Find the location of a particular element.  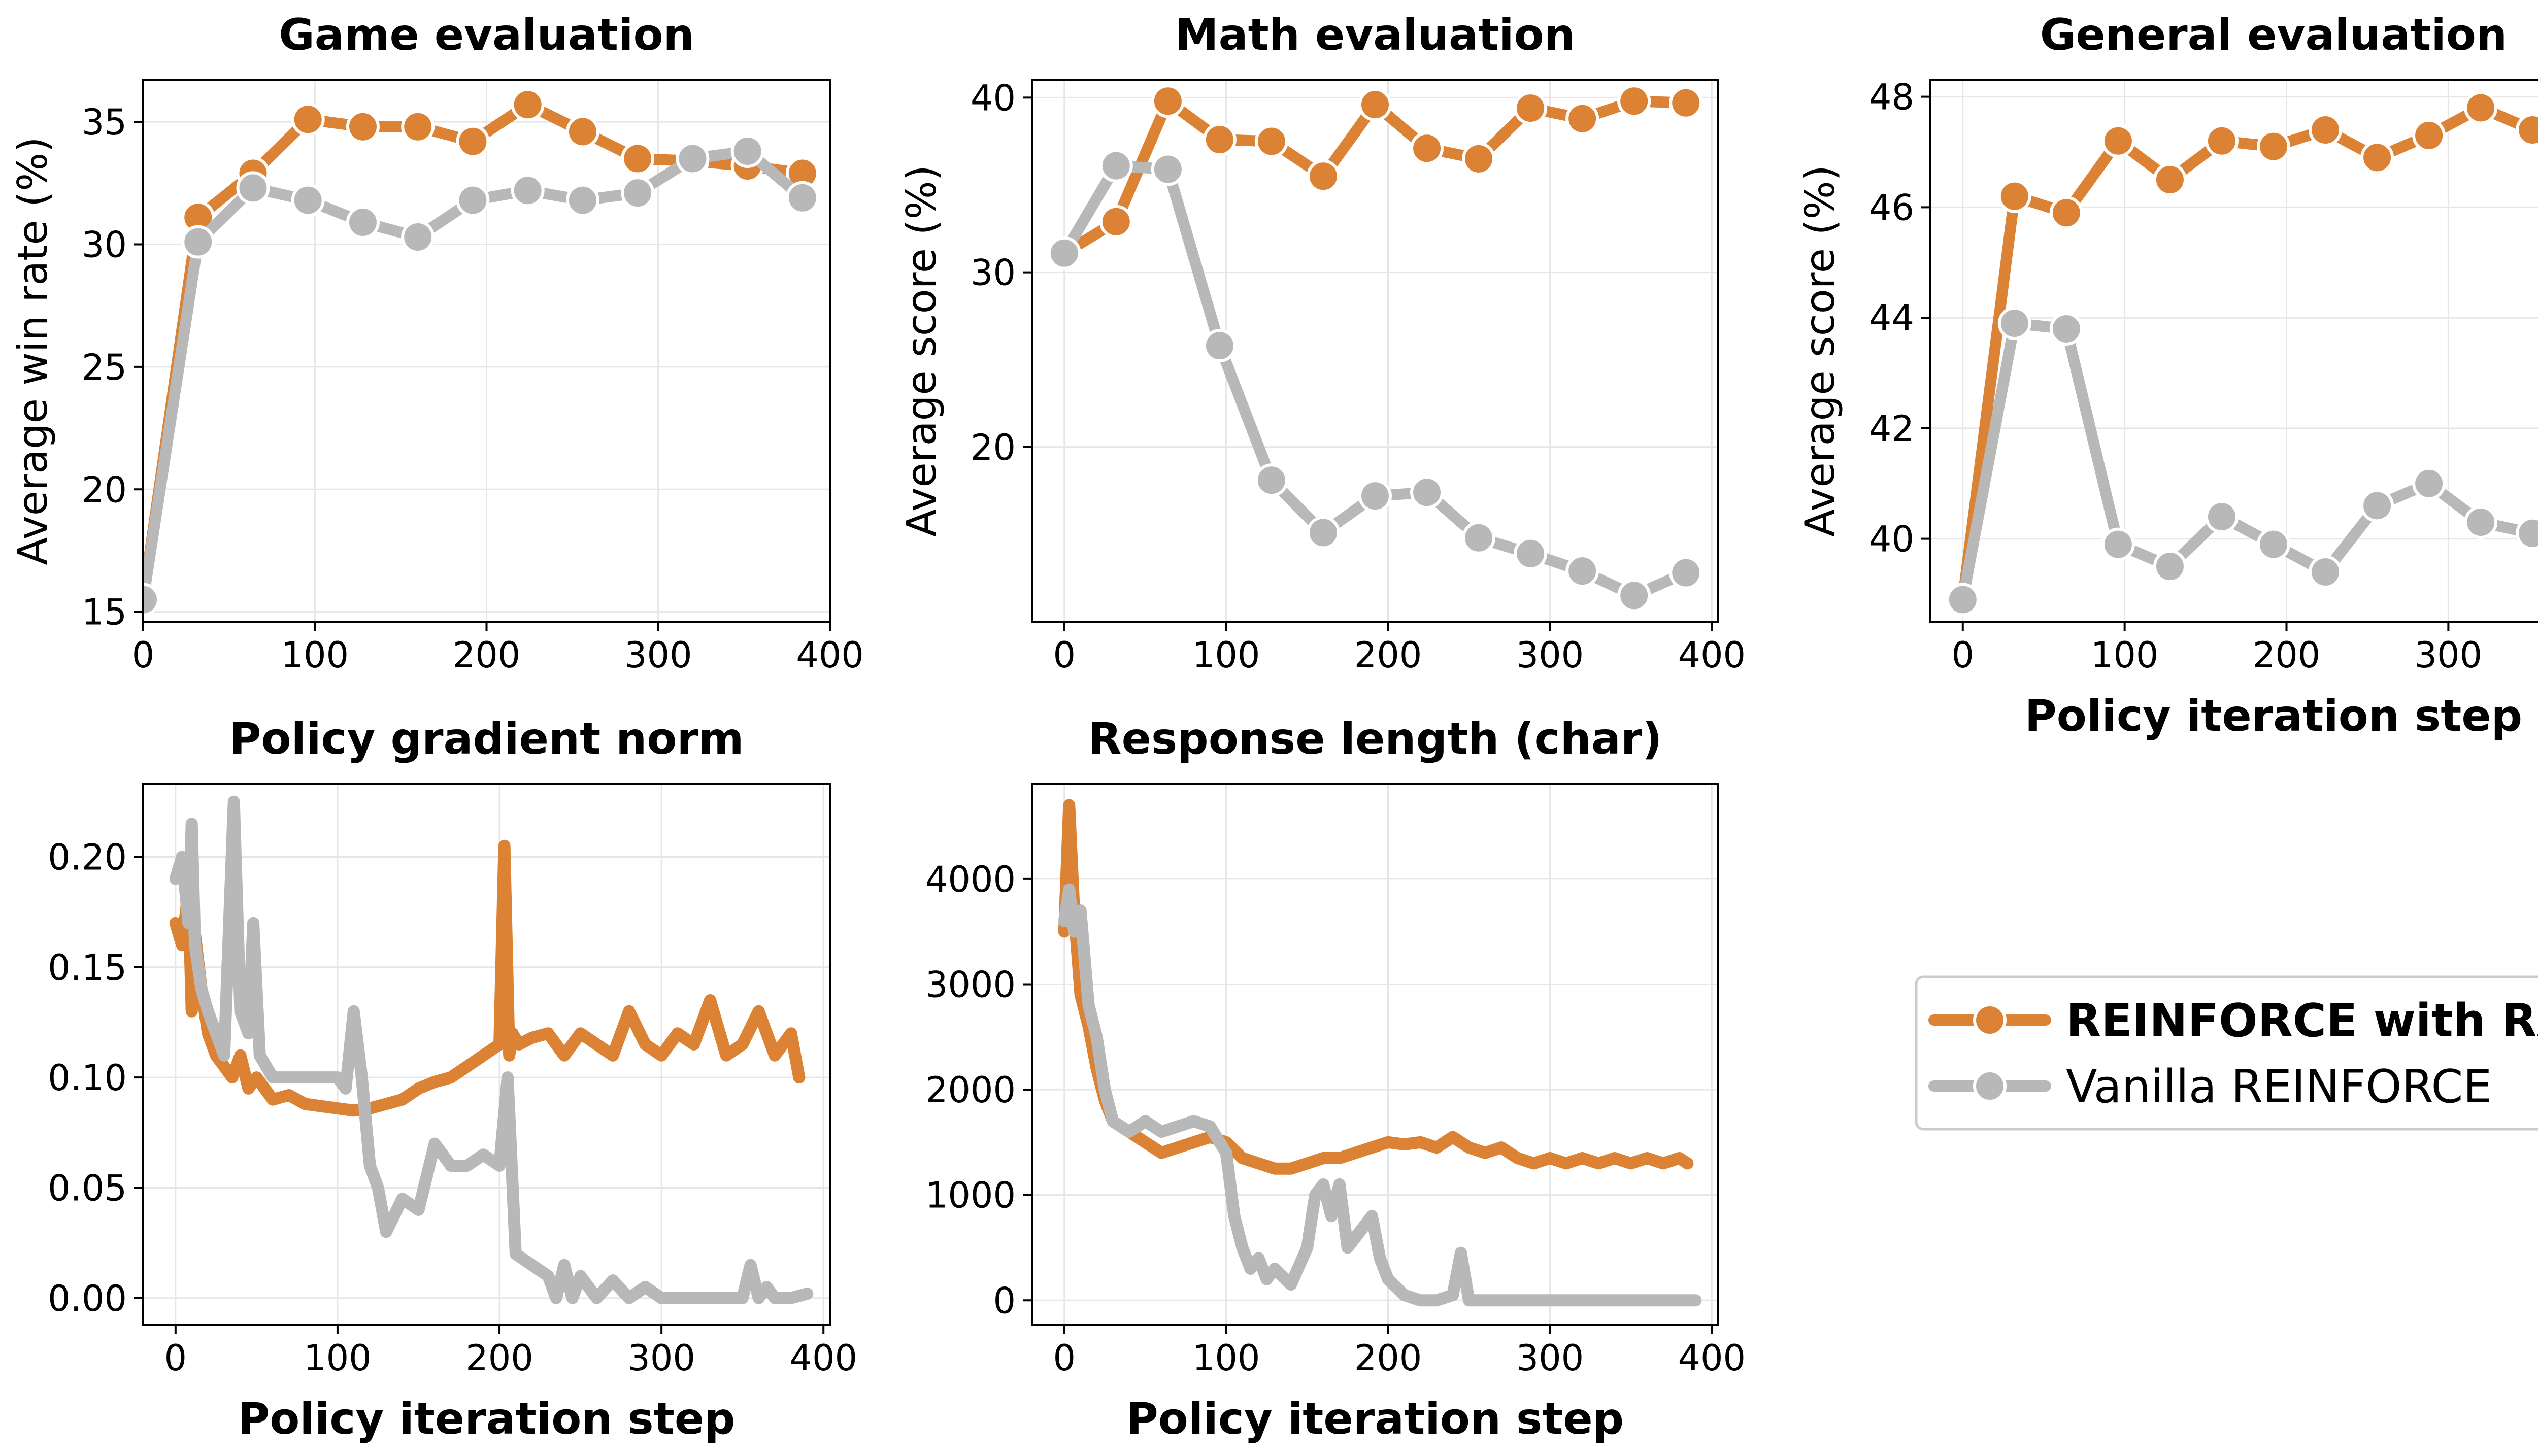

y-tick-label: 0.15 is located at coordinates (87, 968).